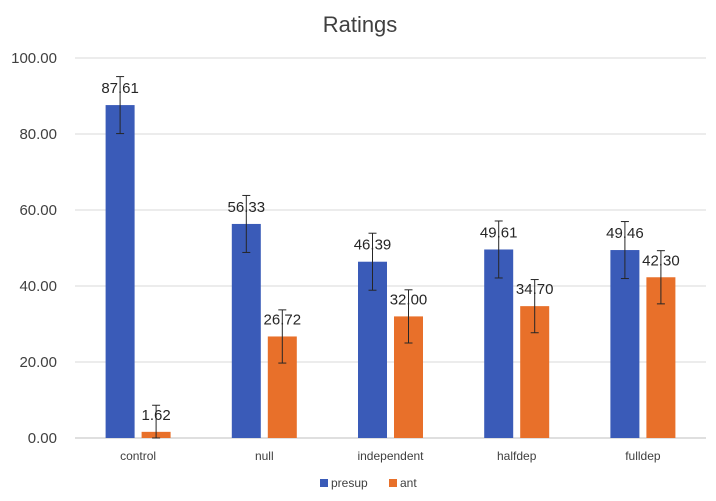  What do you see at coordinates (120, 88) in the screenshot?
I see `data-label: 87.61` at bounding box center [120, 88].